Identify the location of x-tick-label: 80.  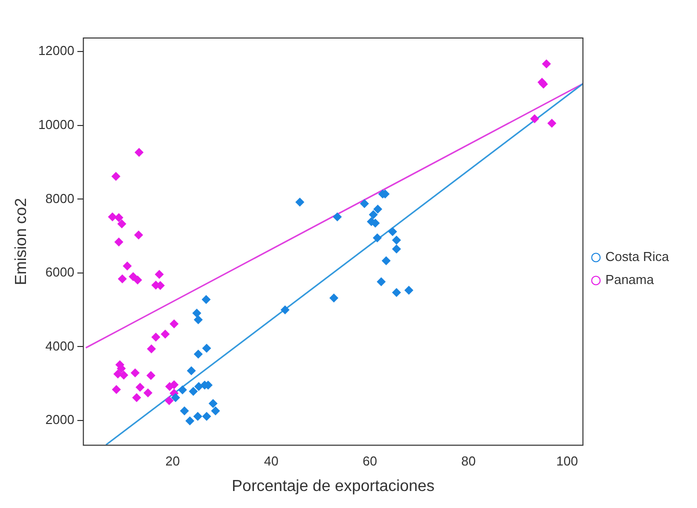
(468, 461).